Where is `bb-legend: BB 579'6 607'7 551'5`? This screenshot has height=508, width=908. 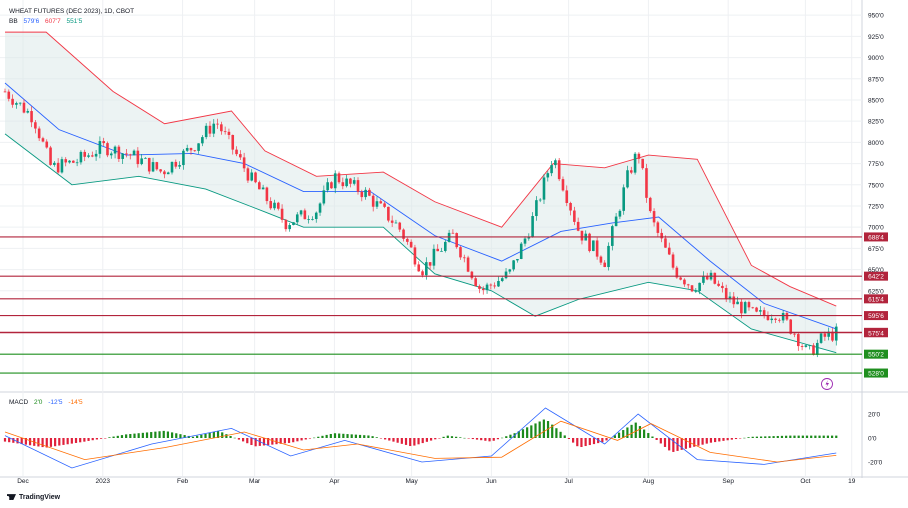 bb-legend: BB 579'6 607'7 551'5 is located at coordinates (47, 21).